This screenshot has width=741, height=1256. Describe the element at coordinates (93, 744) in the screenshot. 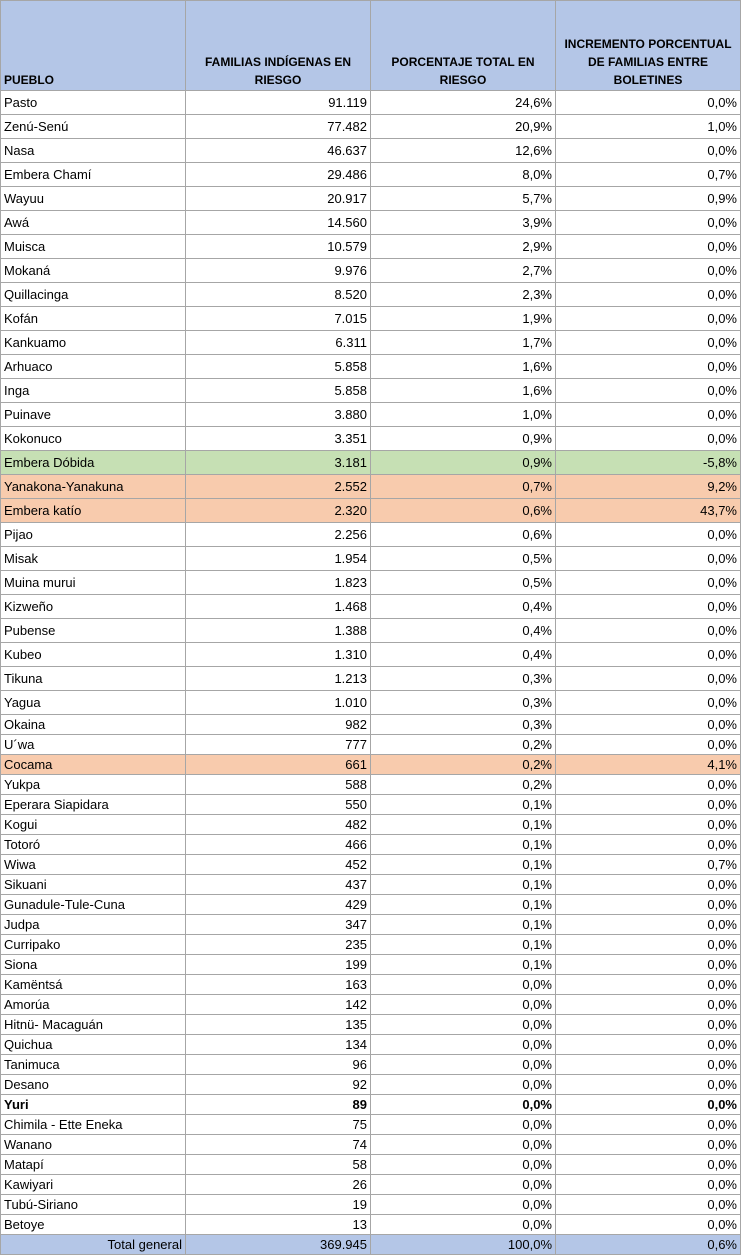

I see `cell-pueblo: U´wa` at that location.